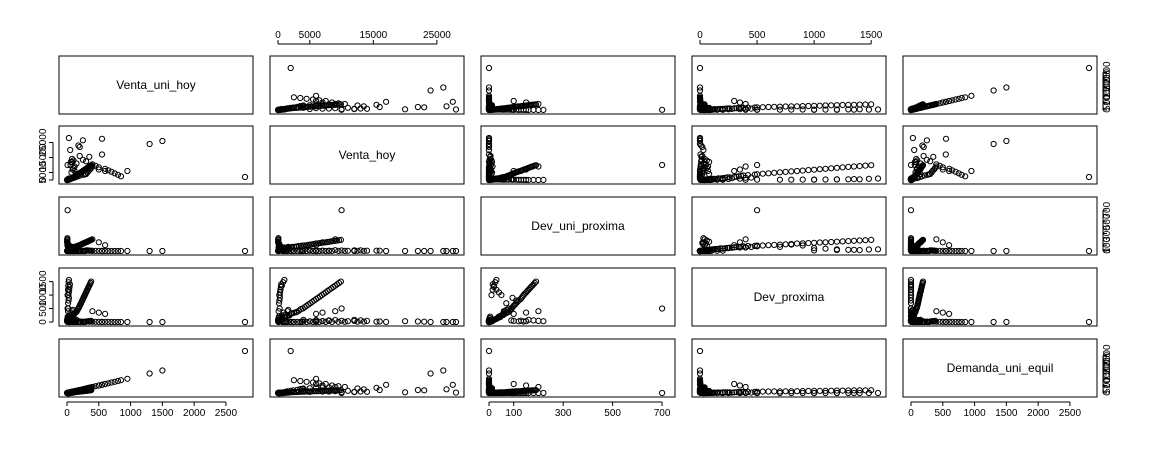  Describe the element at coordinates (226, 413) in the screenshot. I see `tick-label: 2500` at that location.